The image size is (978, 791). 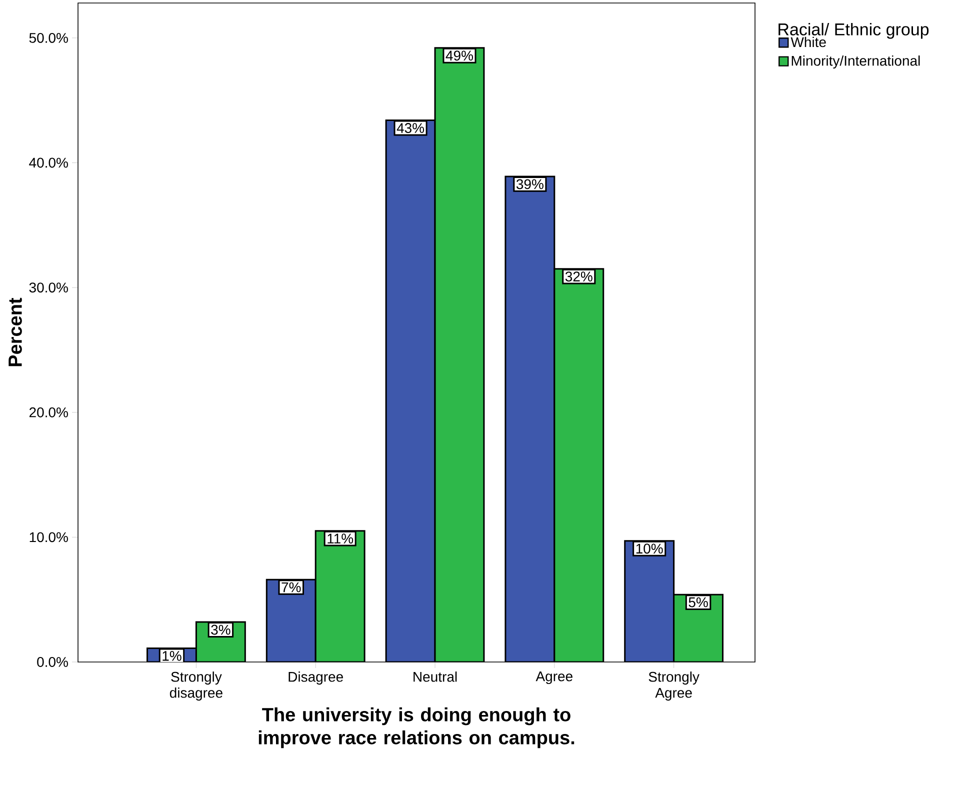 What do you see at coordinates (196, 686) in the screenshot?
I see `x-tick-label: Strongly disagree` at bounding box center [196, 686].